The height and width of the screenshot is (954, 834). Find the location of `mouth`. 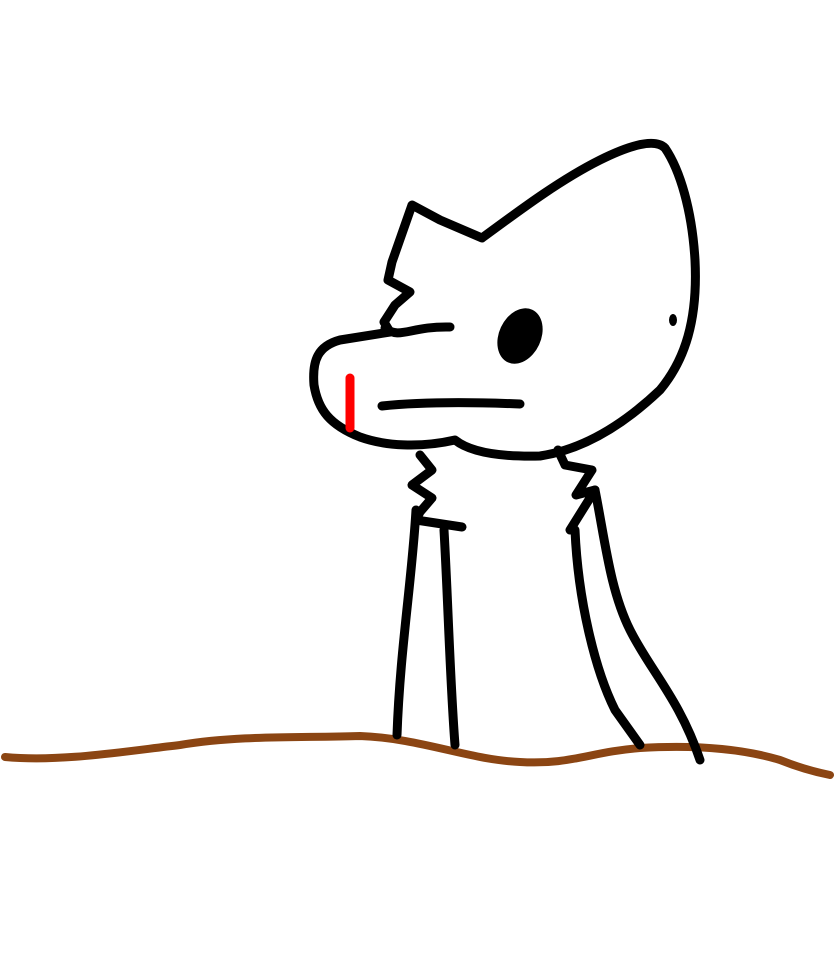

mouth is located at coordinates (451, 404).